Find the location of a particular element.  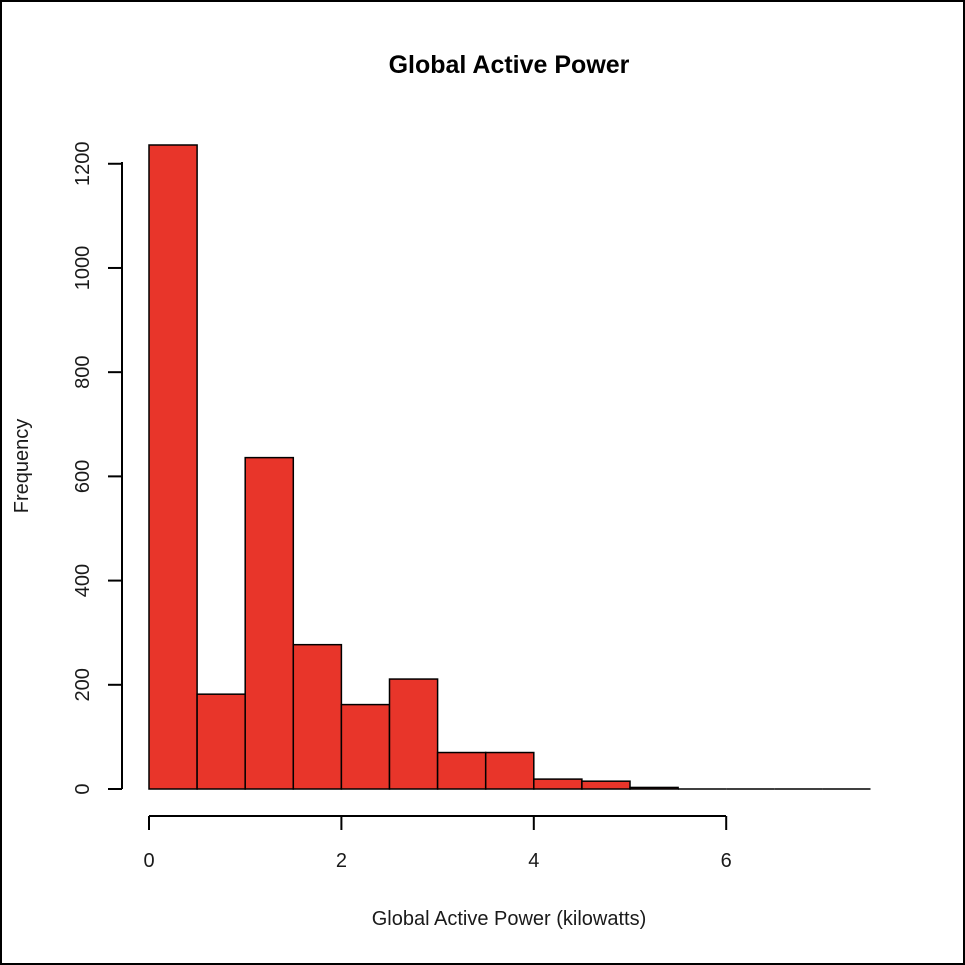

y-tick-label-5: 1000 is located at coordinates (83, 268).